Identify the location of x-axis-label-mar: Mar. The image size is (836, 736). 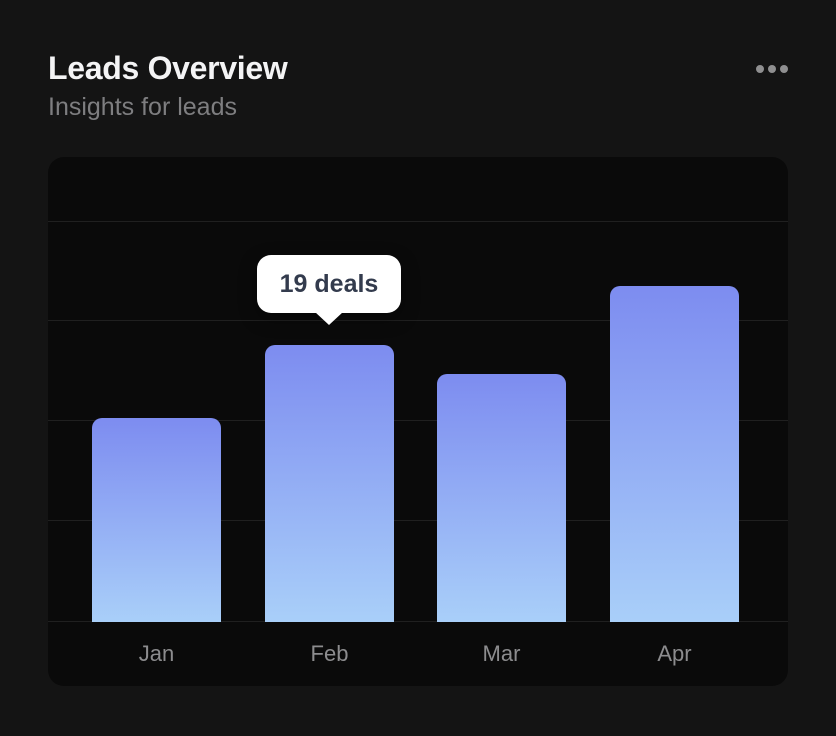
(501, 653).